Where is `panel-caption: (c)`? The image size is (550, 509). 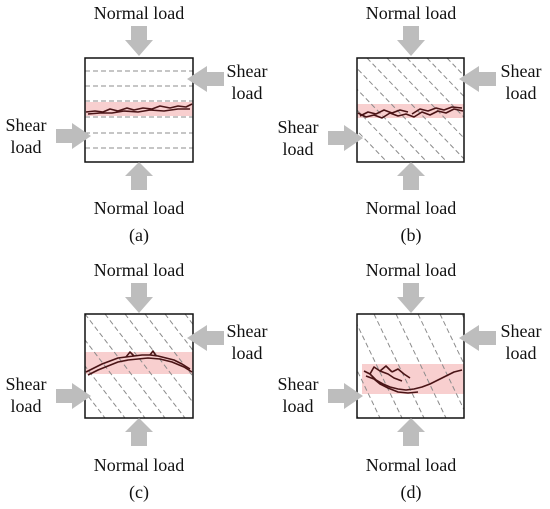 panel-caption: (c) is located at coordinates (139, 492).